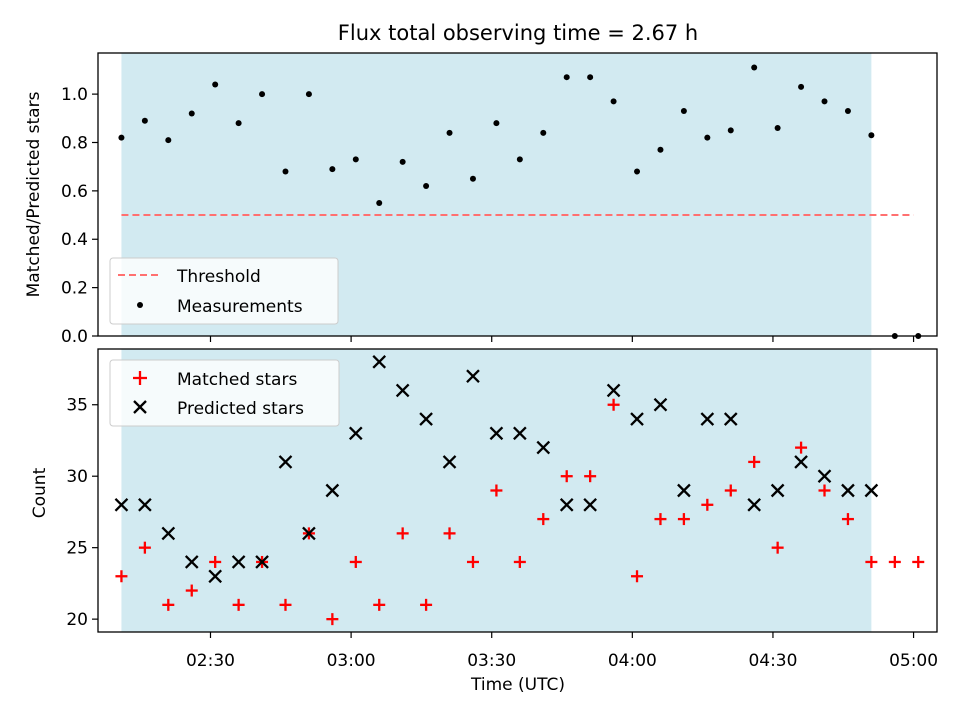 This screenshot has height=720, width=960. I want to click on bottom-y-axis-label: Count, so click(40, 492).